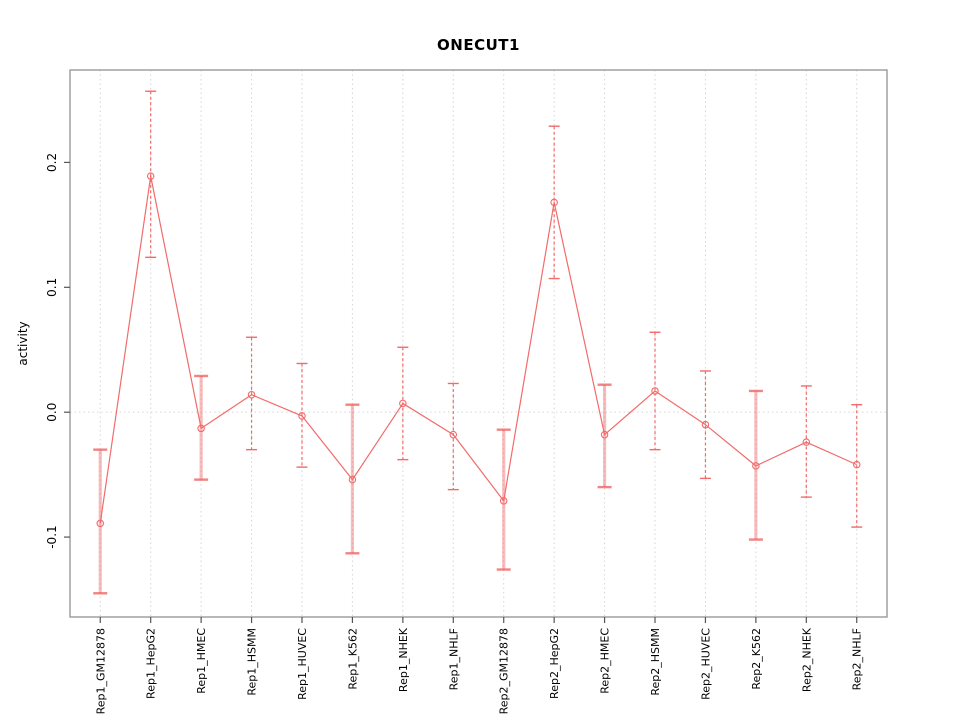 The image size is (960, 720). I want to click on x-tick-label: Rep1_HMEC, so click(201, 661).